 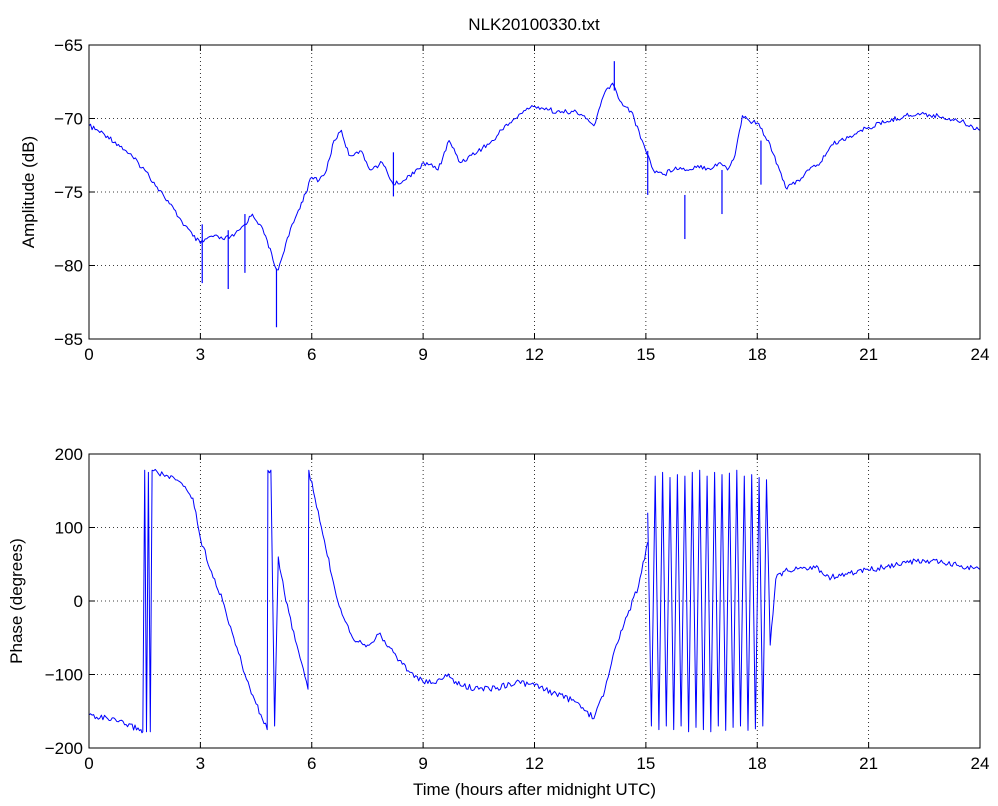 I want to click on y-tick-label: −100, so click(x=64, y=675).